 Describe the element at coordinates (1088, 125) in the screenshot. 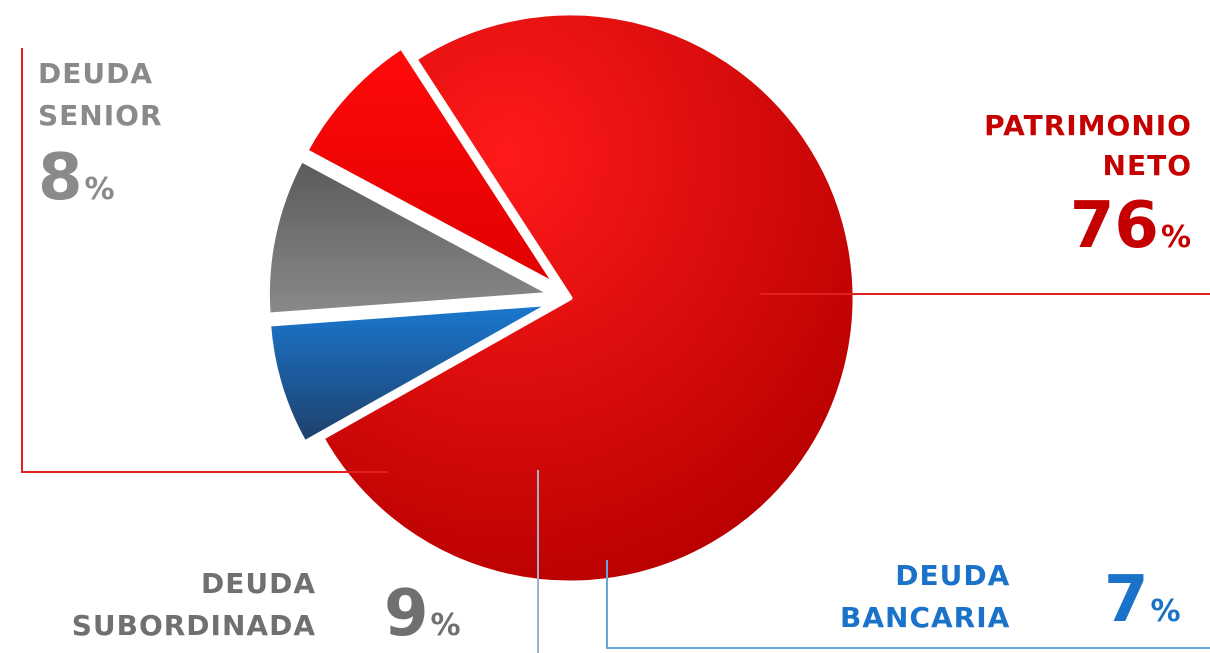

I see `label-name-line-1: PATRIMONIO` at that location.